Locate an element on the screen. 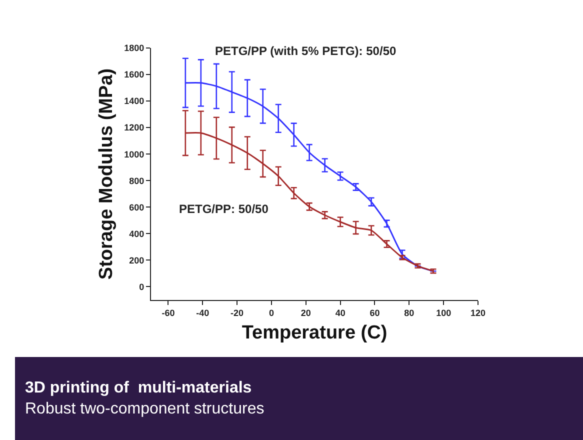  x-tick-label: 0 is located at coordinates (271, 313).